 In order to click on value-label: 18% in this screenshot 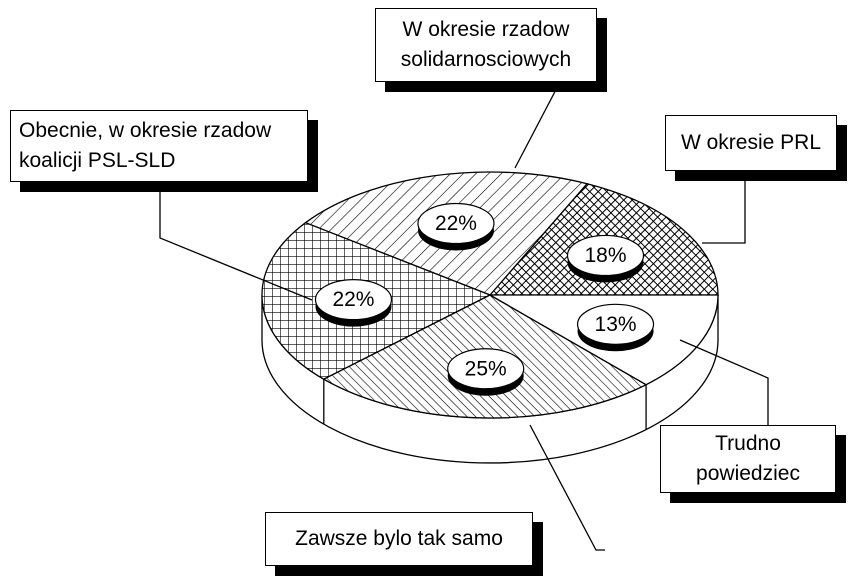, I will do `click(605, 255)`.